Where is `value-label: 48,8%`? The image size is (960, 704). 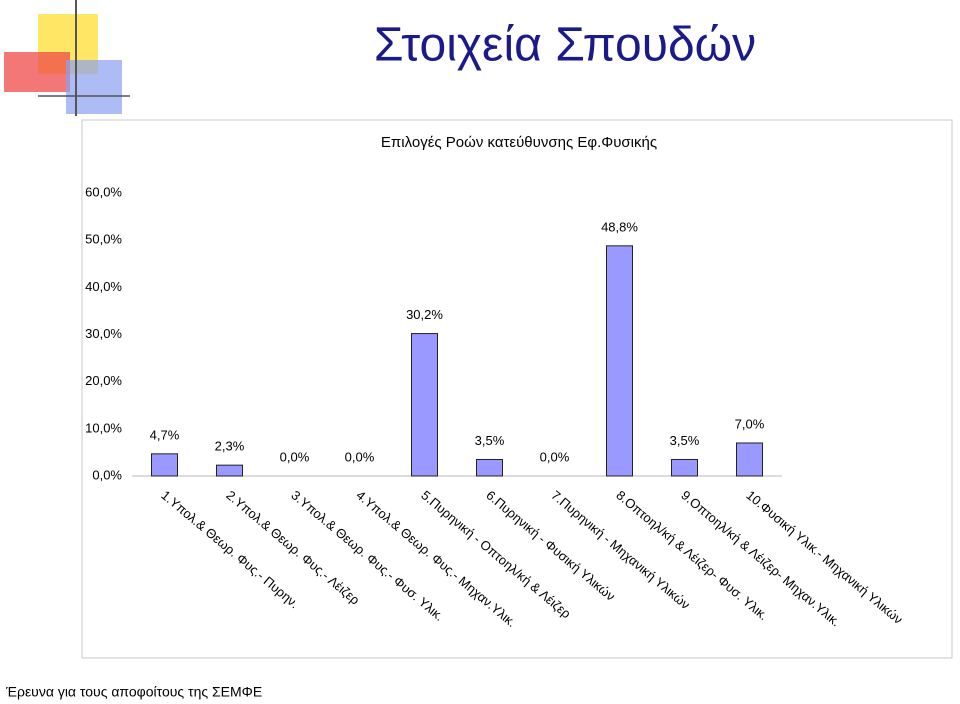 value-label: 48,8% is located at coordinates (619, 226).